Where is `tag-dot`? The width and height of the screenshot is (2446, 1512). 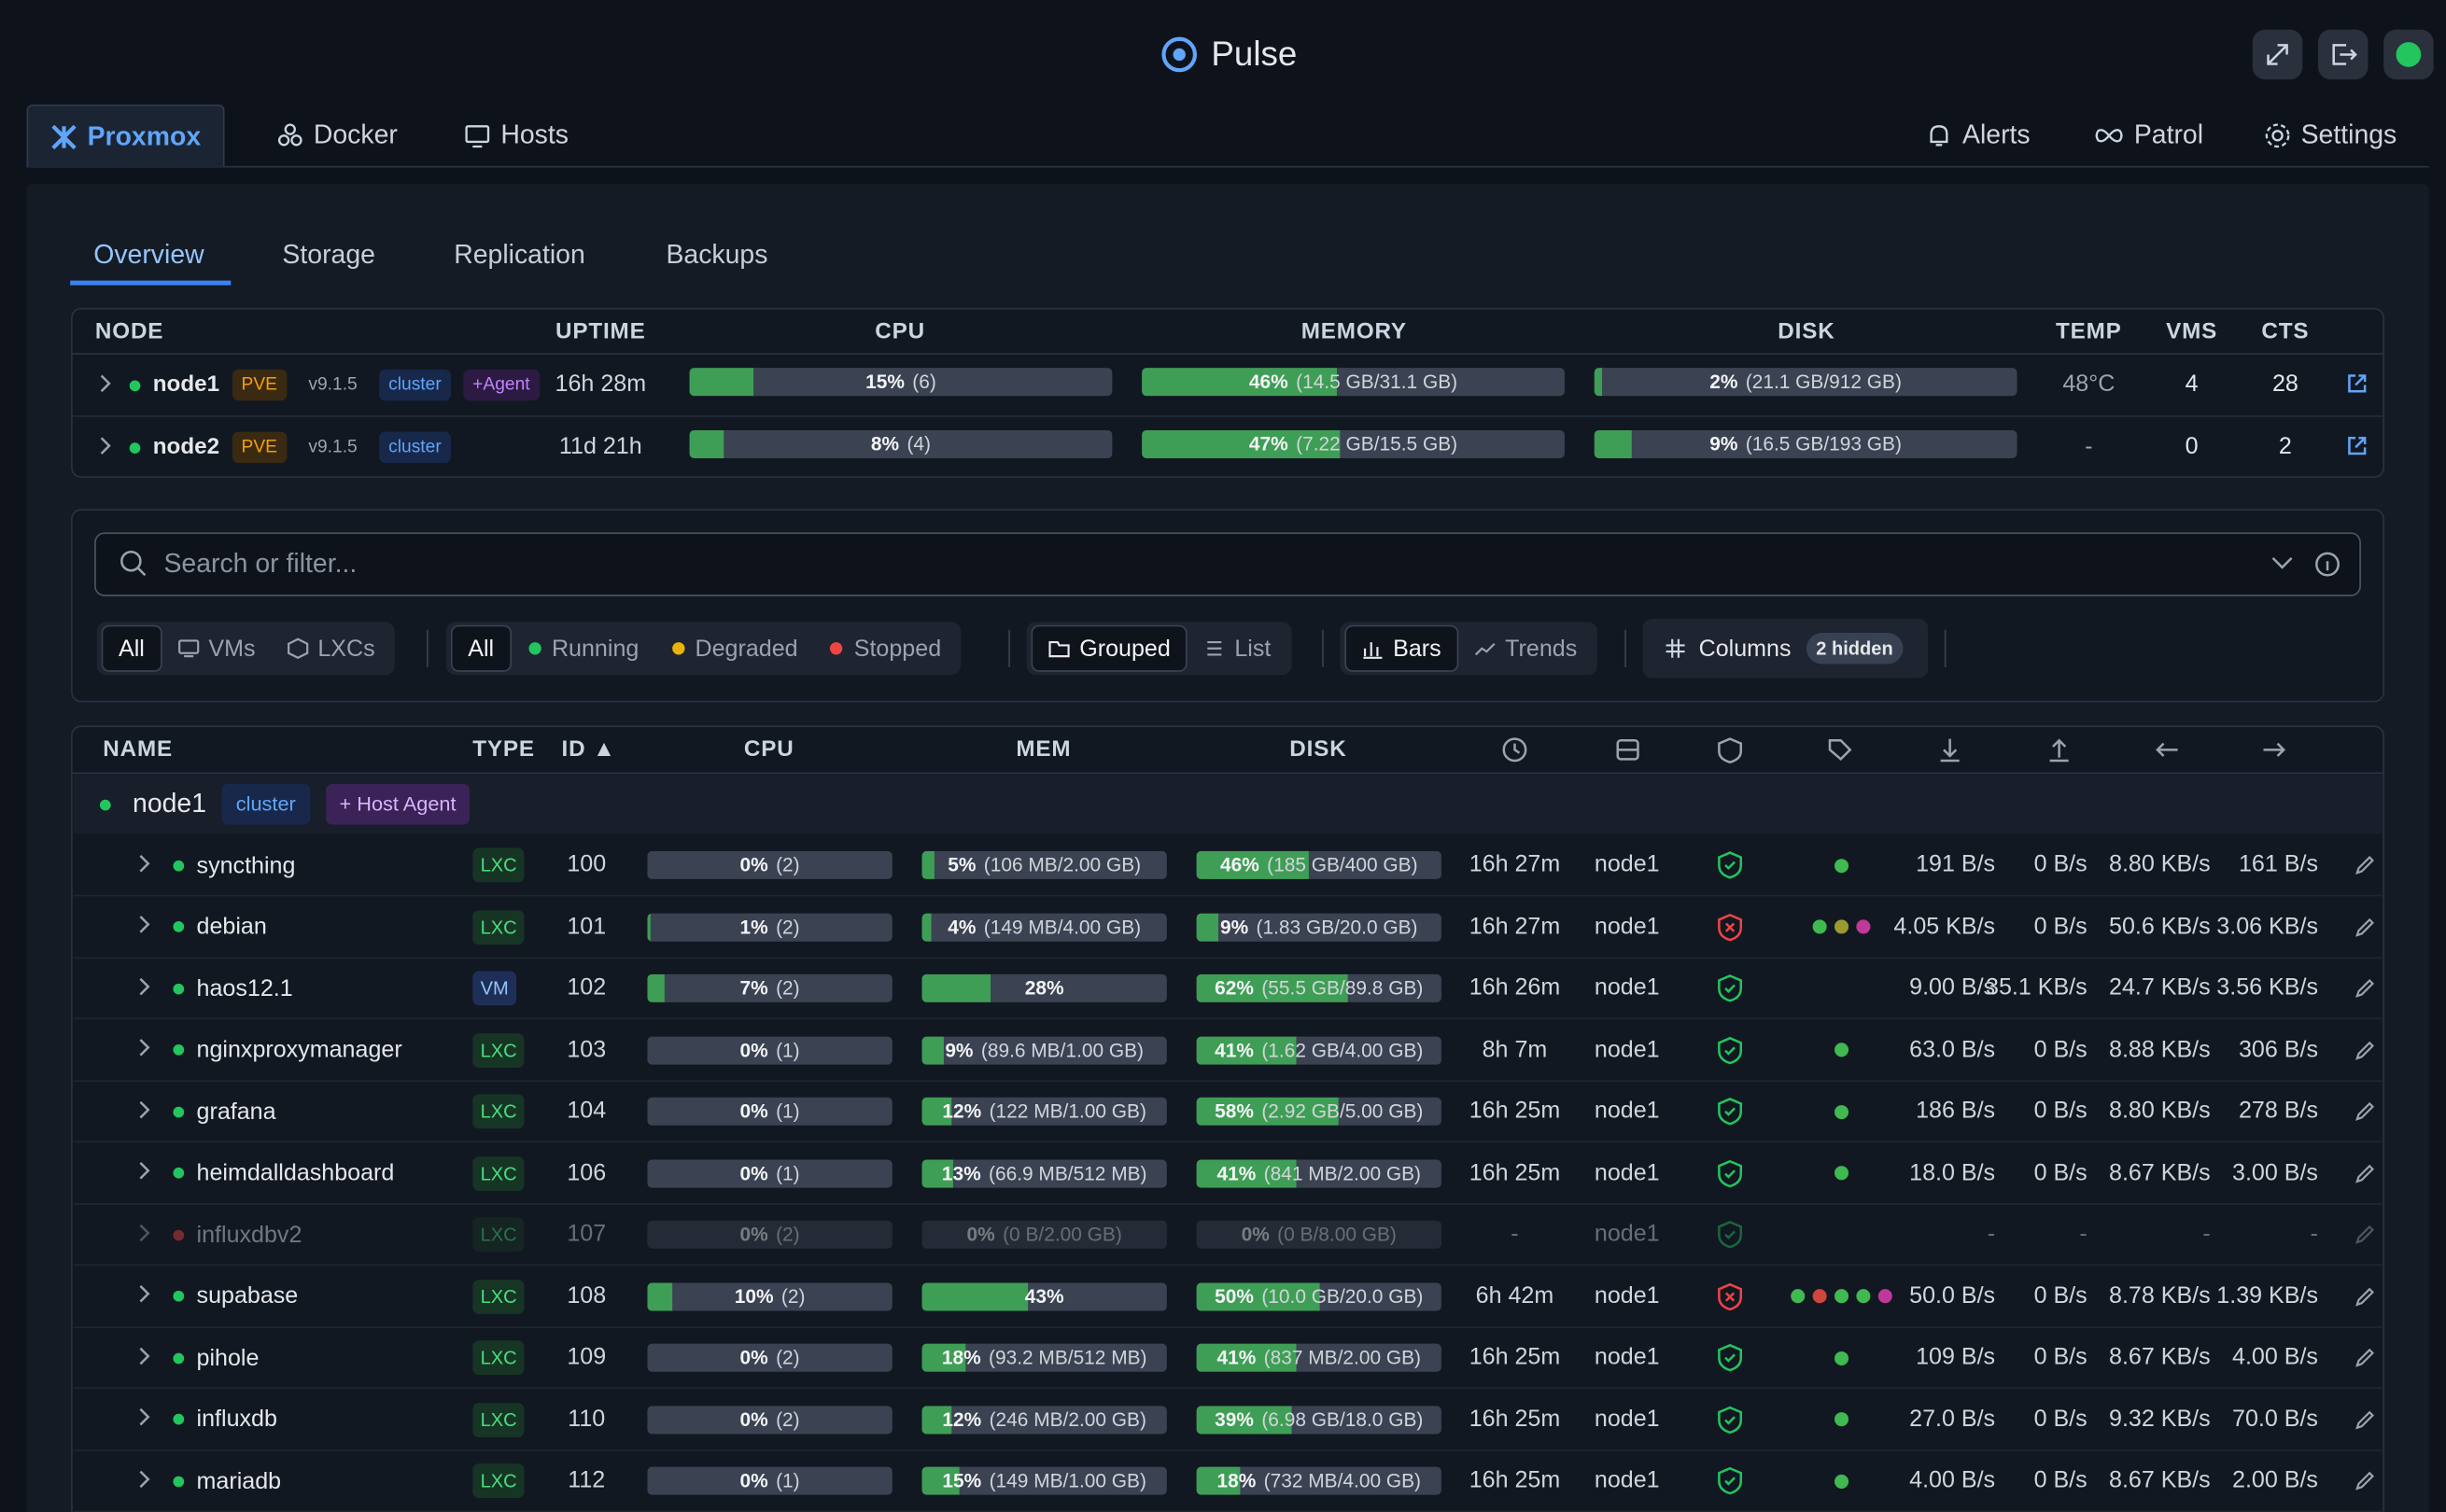
tag-dot is located at coordinates (1885, 1296).